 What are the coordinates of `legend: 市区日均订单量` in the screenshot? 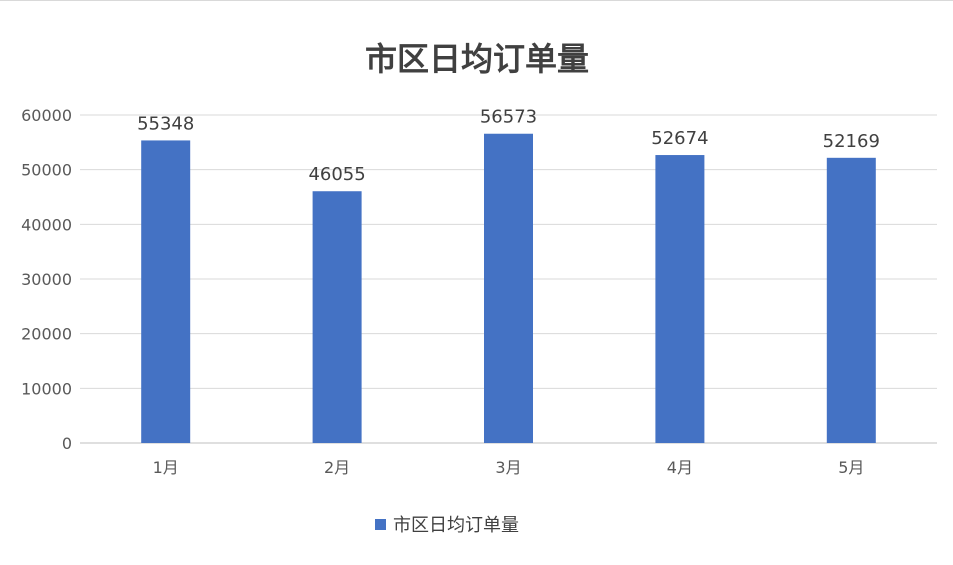 It's located at (447, 525).